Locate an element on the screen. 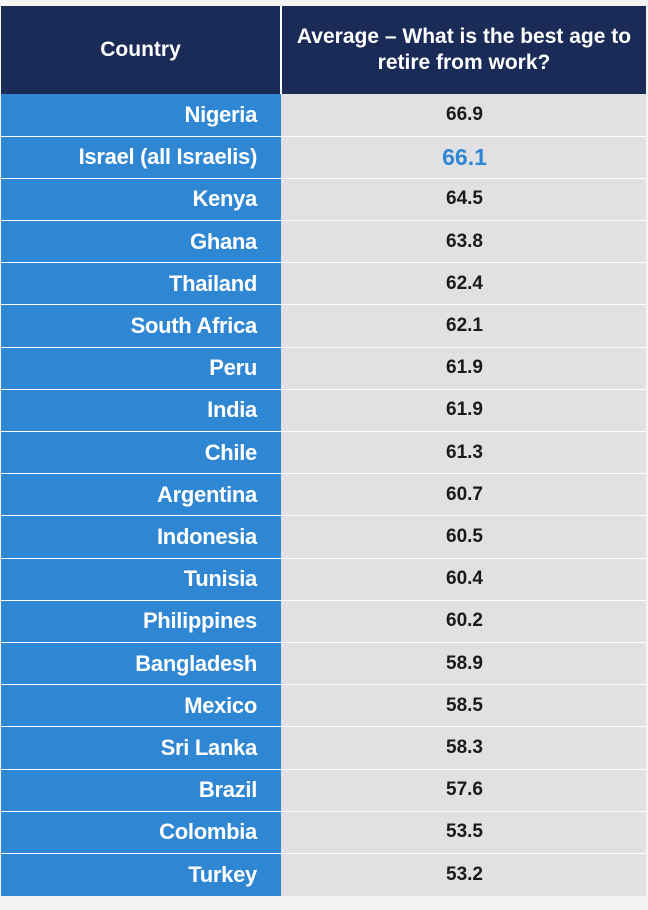  value-cell: 53.2 is located at coordinates (463, 874).